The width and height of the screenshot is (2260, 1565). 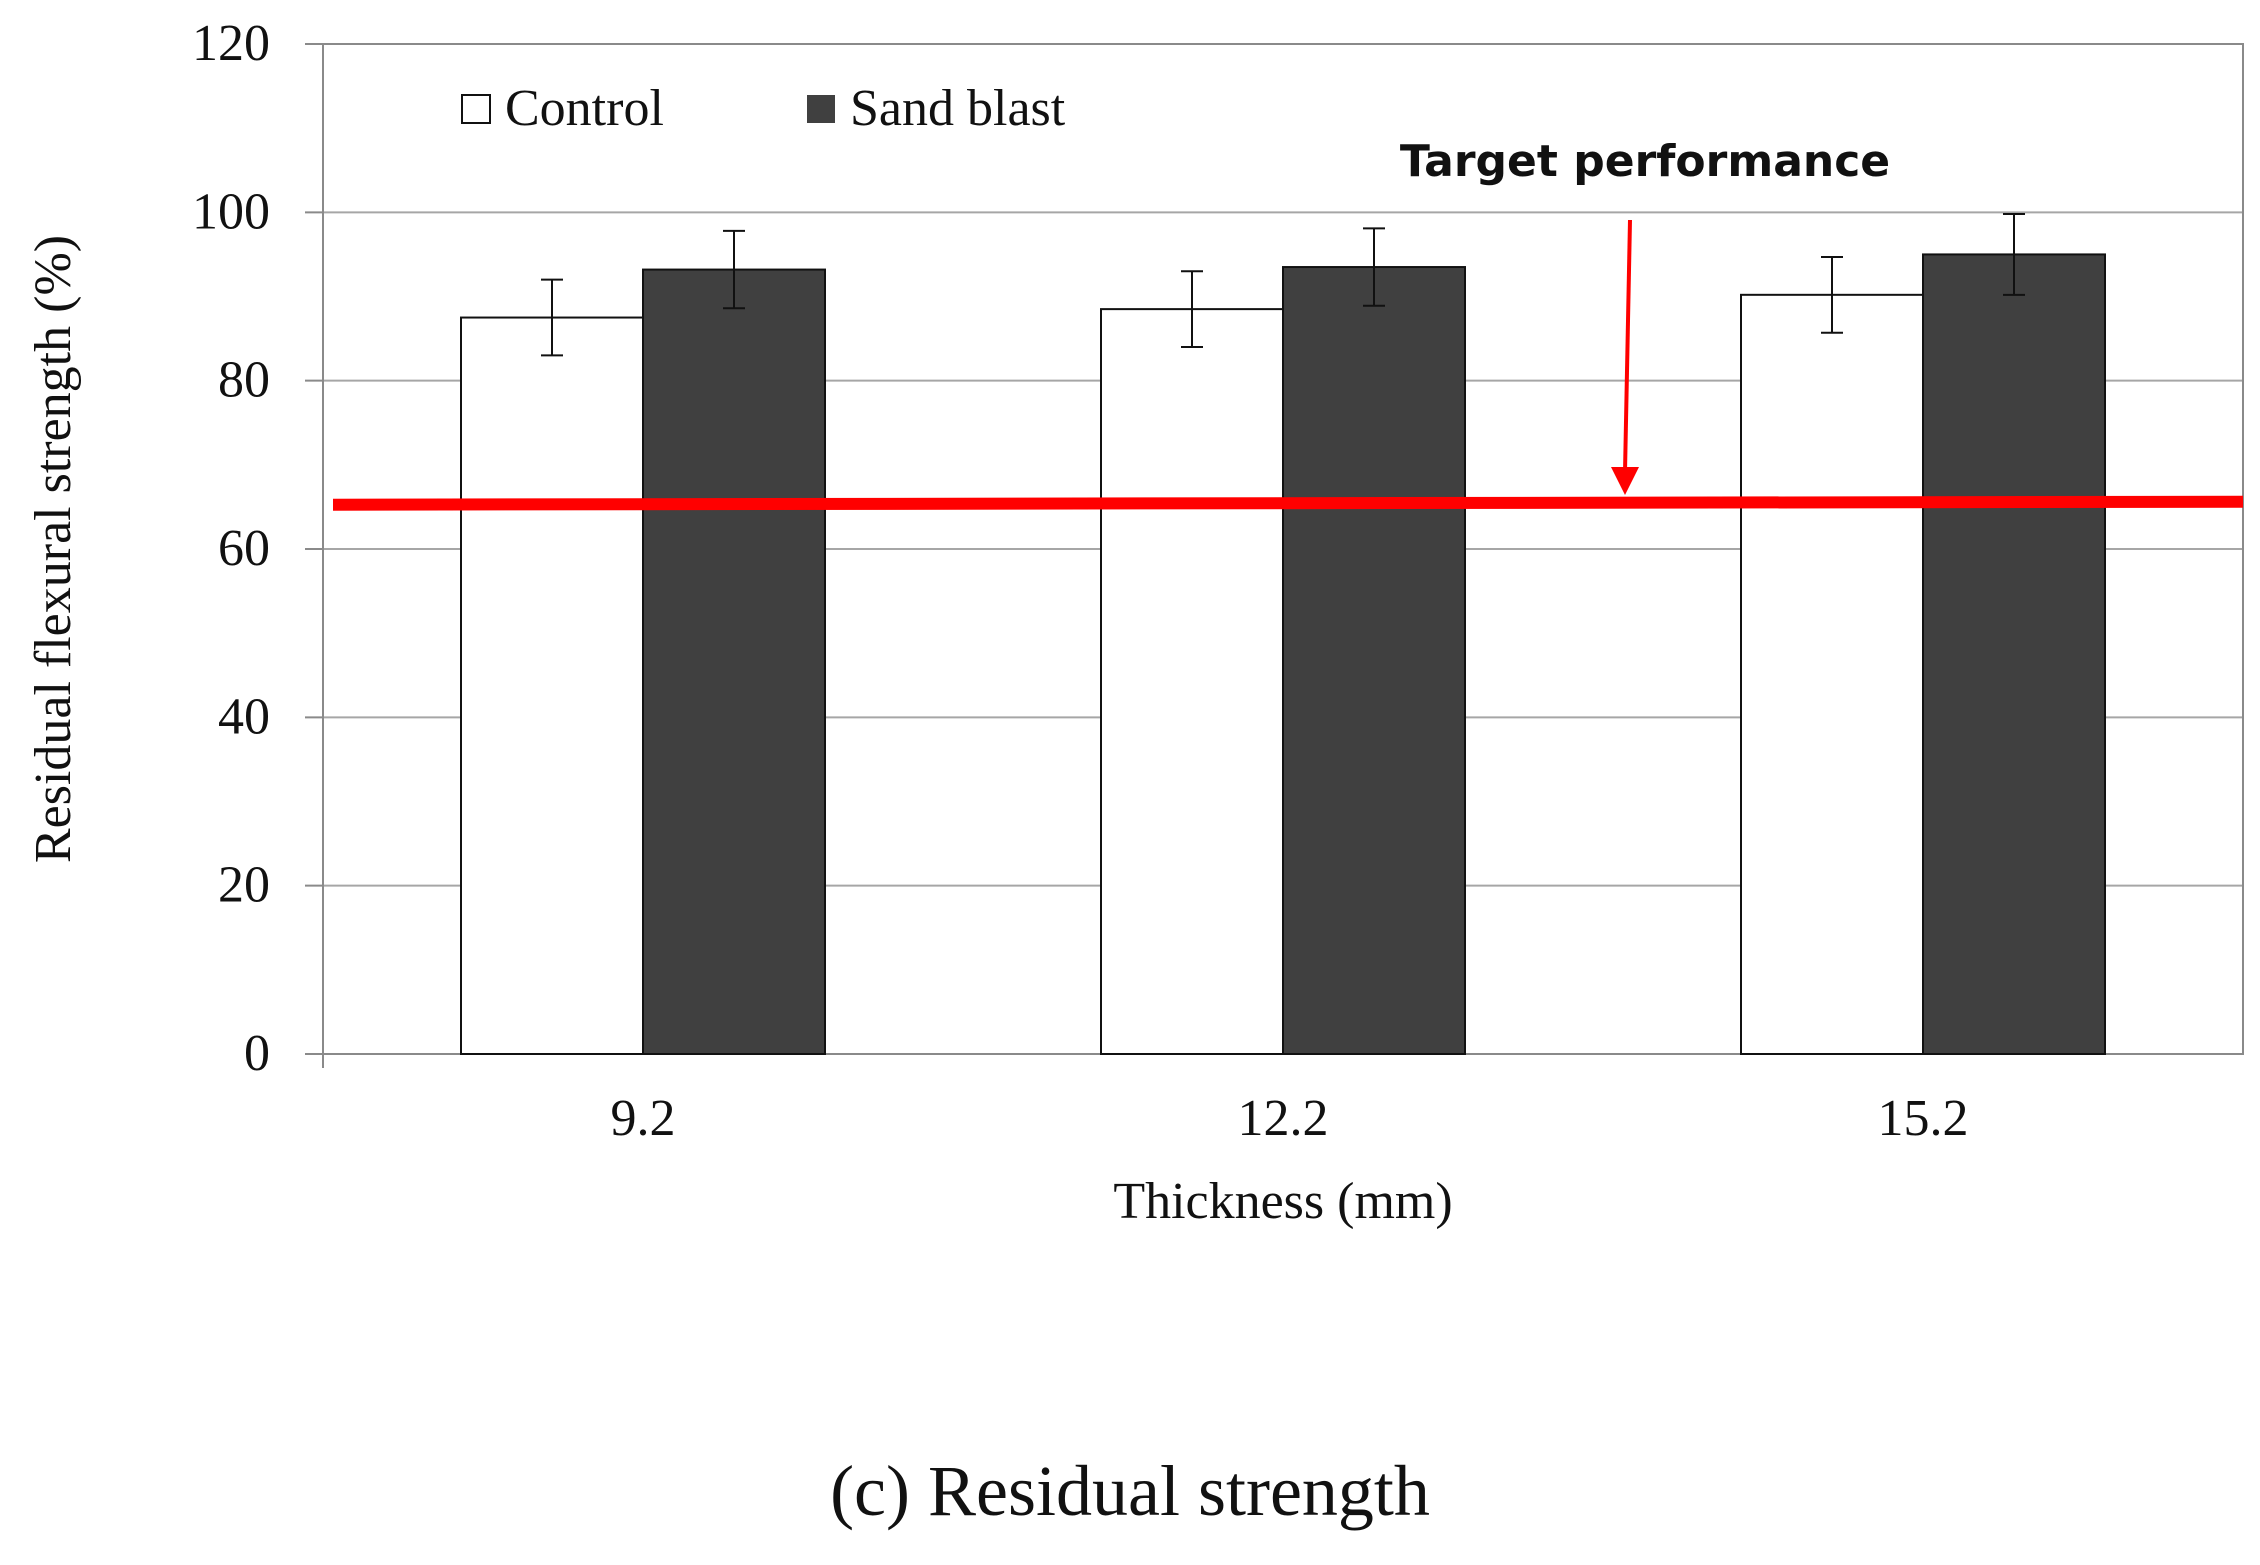 What do you see at coordinates (1282, 1201) in the screenshot?
I see `x-axis-label: Thickness (mm)` at bounding box center [1282, 1201].